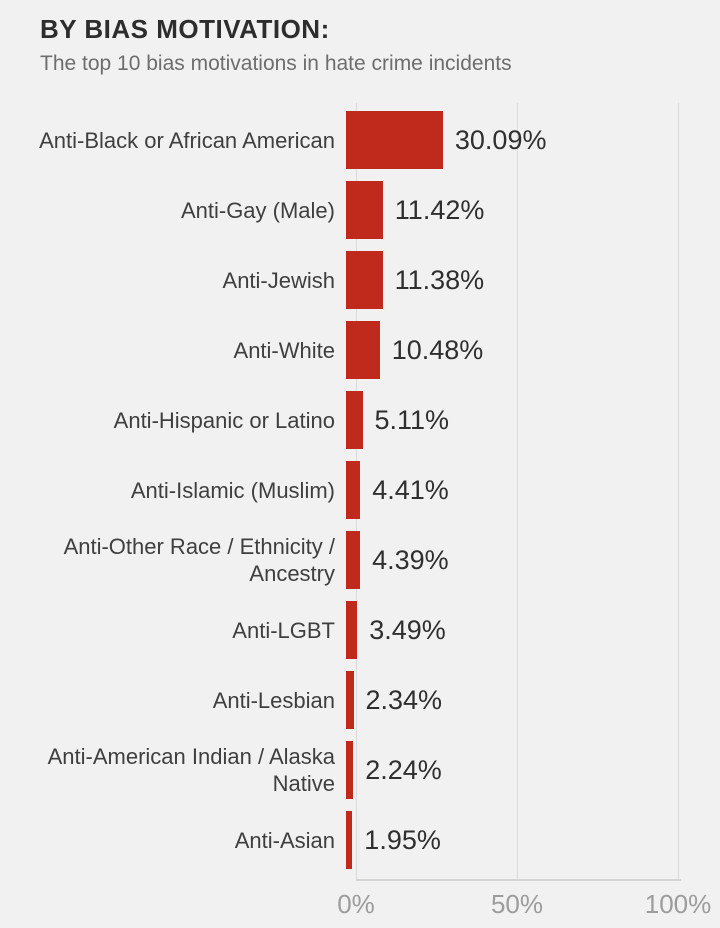  I want to click on chart-row: Anti-Islamic (Muslim) 4.41%, so click(360, 490).